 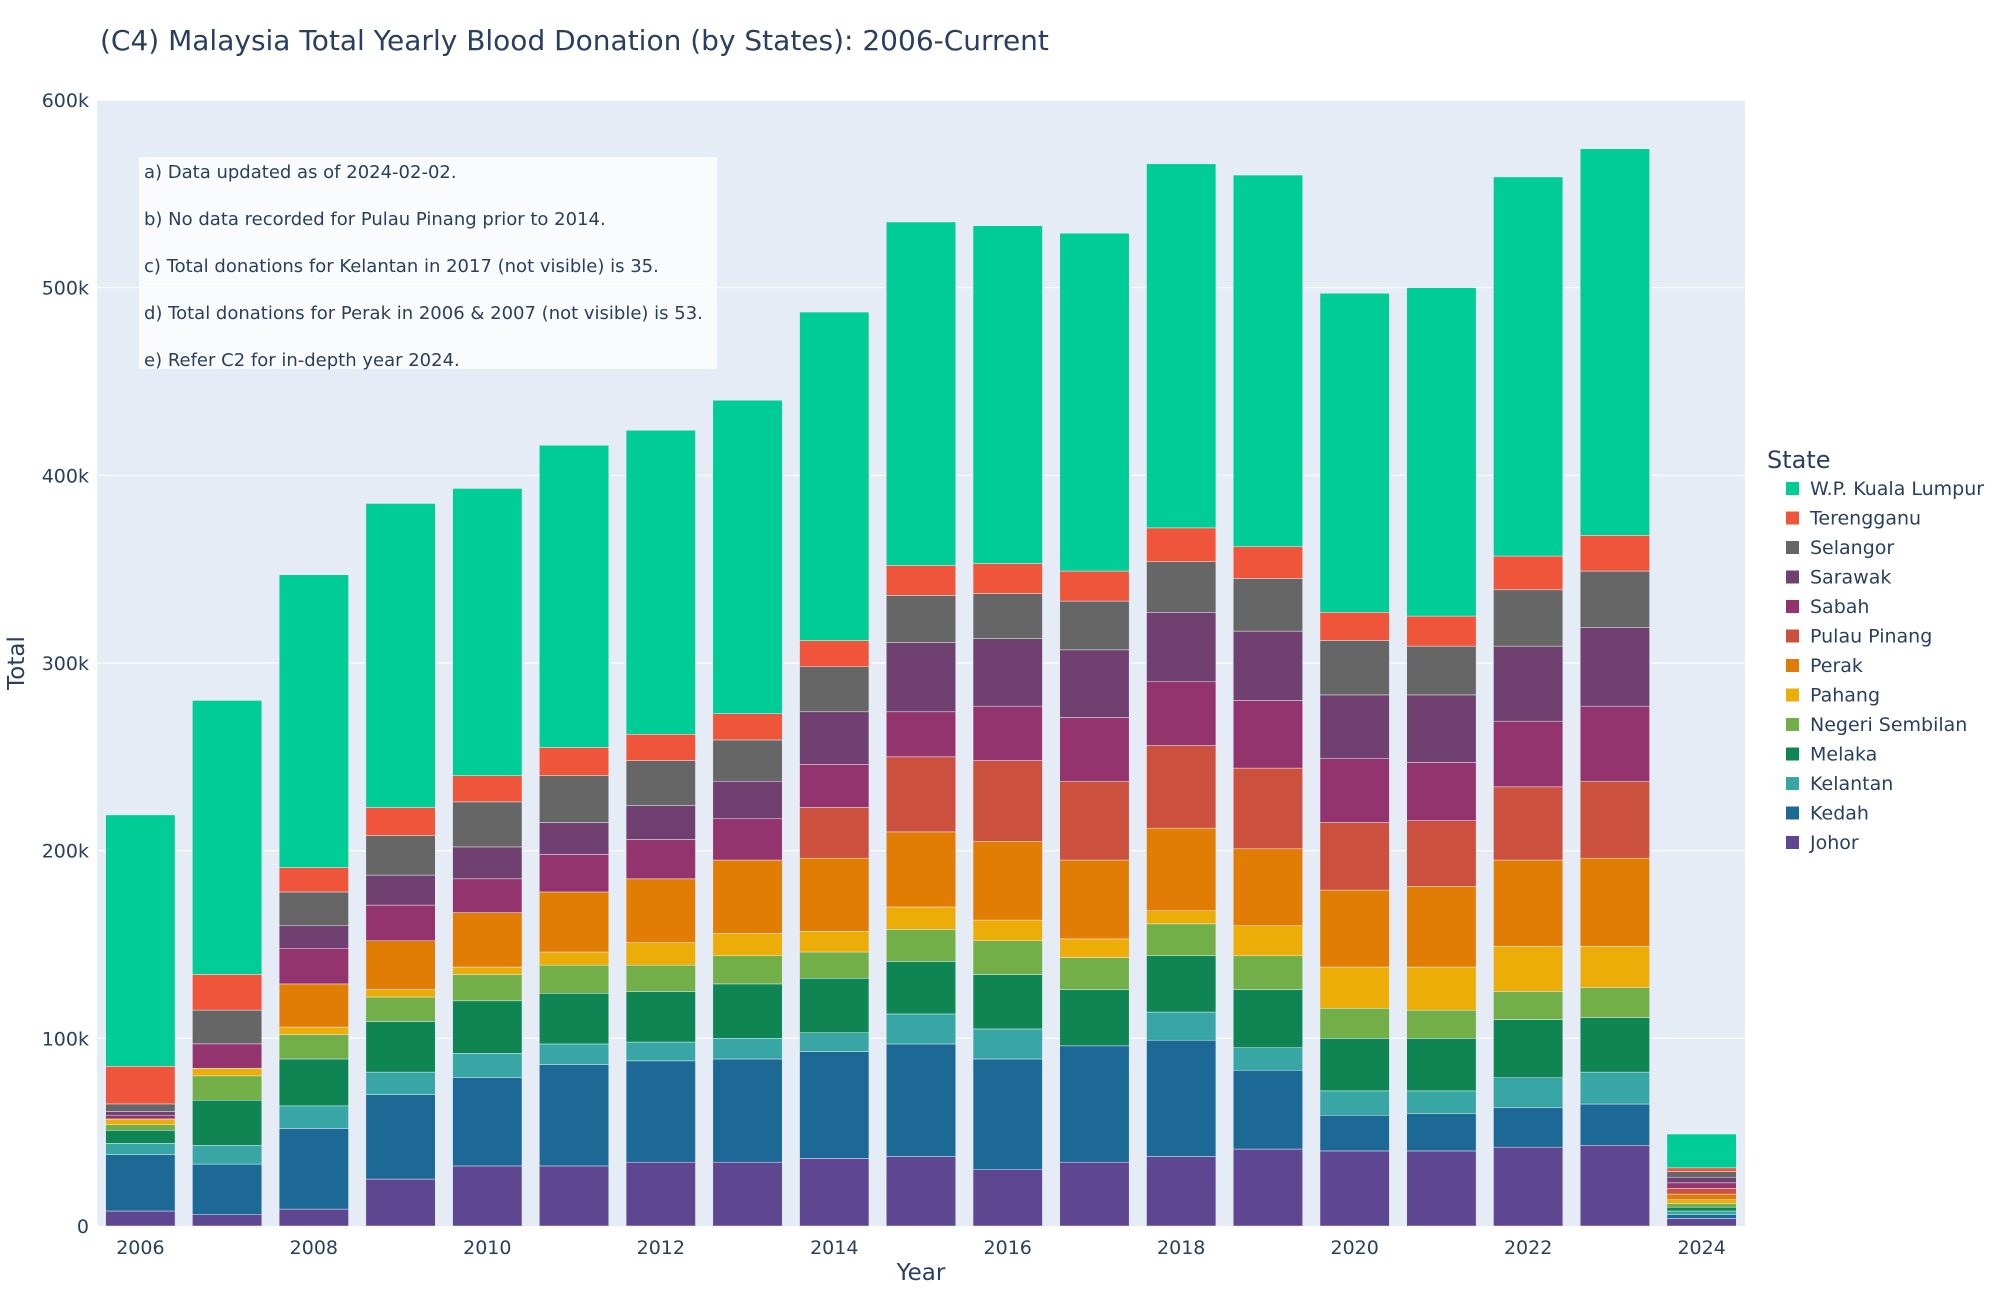 What do you see at coordinates (1824, 666) in the screenshot?
I see `legend-item: Perak` at bounding box center [1824, 666].